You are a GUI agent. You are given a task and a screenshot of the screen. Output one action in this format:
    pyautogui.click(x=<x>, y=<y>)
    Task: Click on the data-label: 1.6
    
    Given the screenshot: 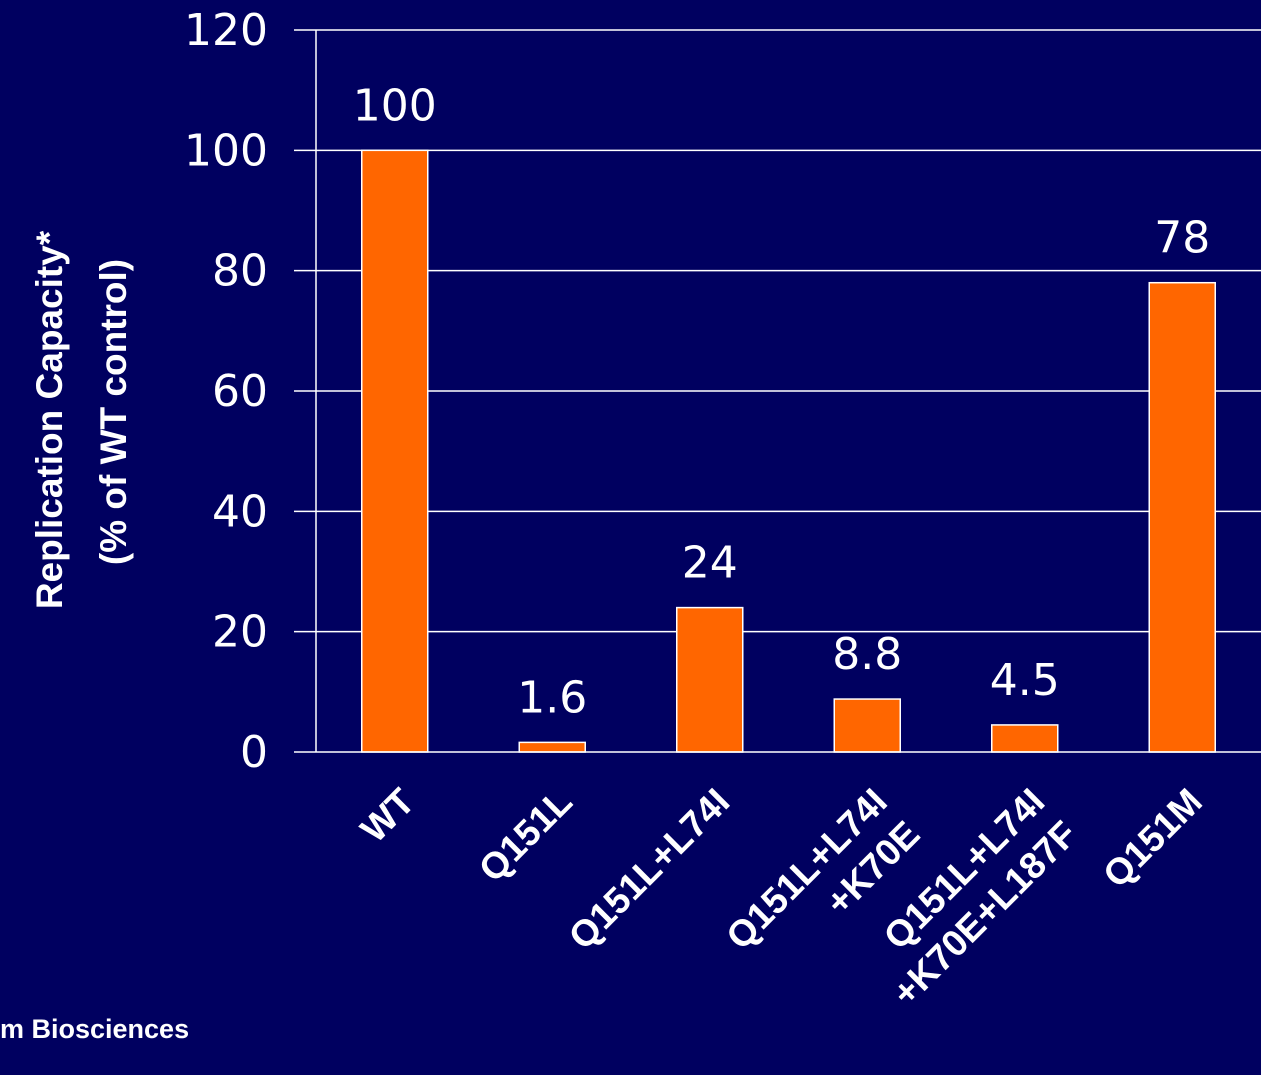 What is the action you would take?
    pyautogui.click(x=552, y=697)
    